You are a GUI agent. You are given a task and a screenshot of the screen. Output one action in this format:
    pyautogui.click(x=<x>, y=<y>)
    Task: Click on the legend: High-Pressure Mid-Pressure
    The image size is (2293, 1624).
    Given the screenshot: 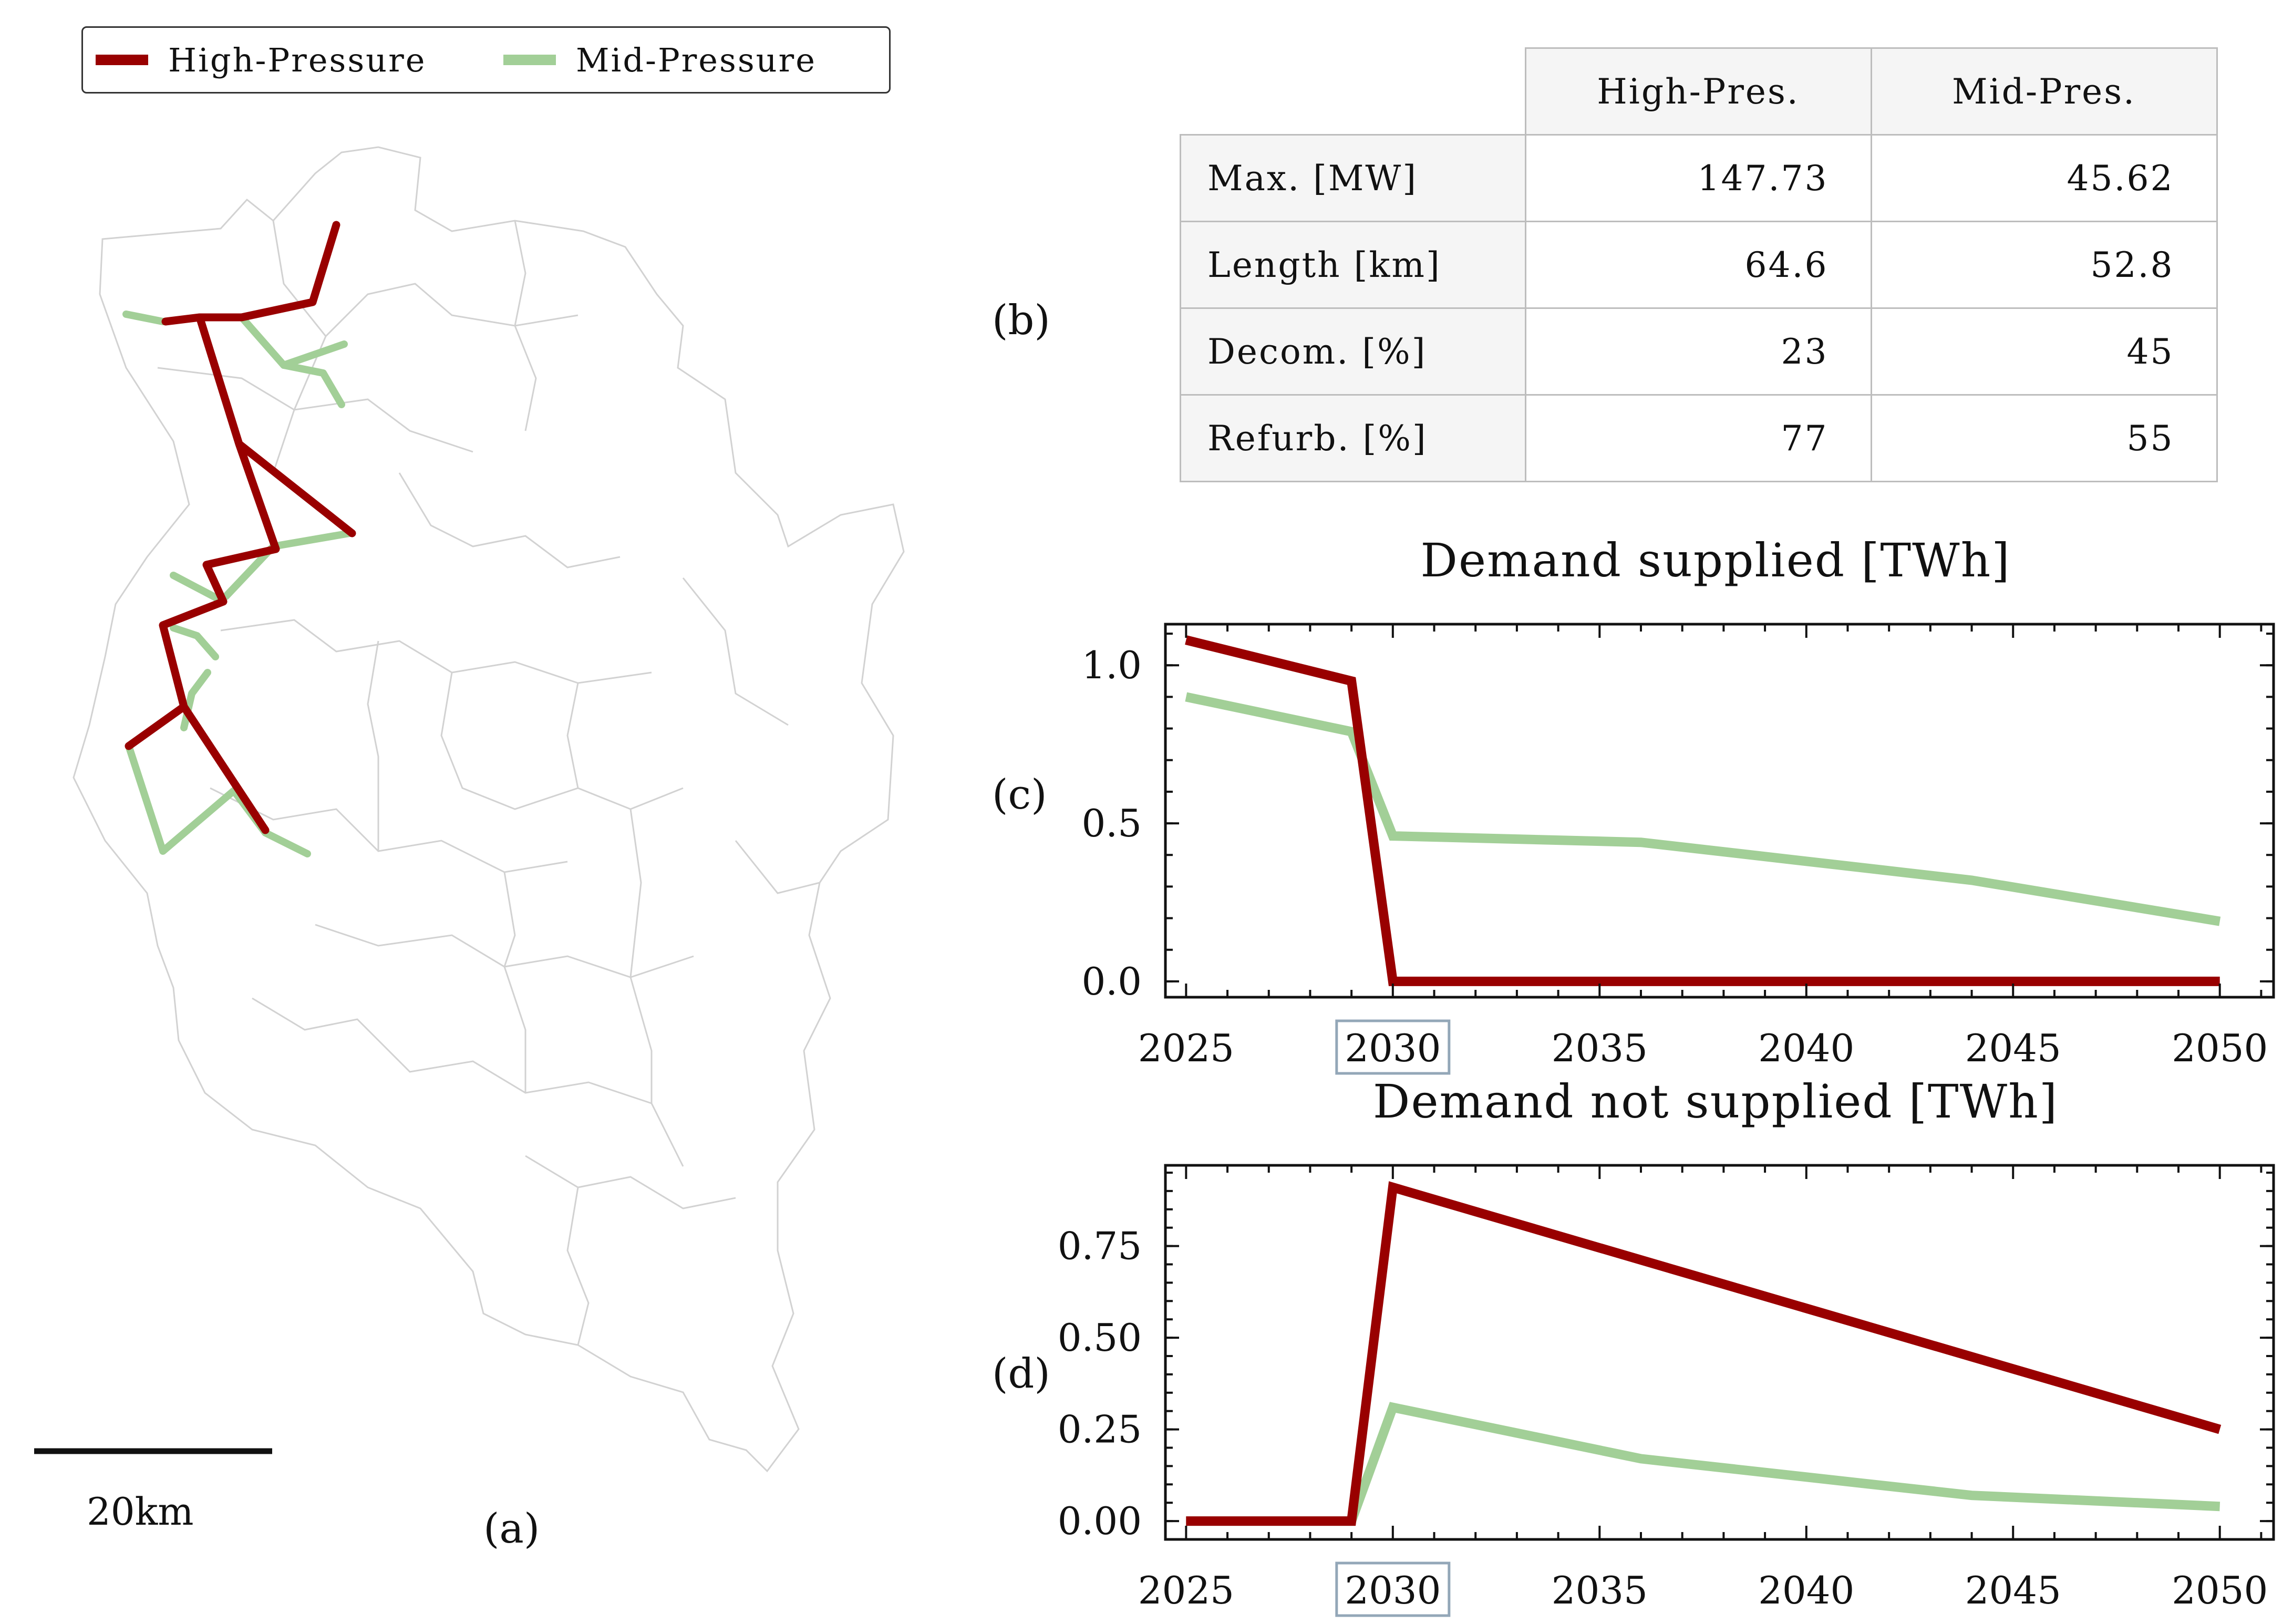 What is the action you would take?
    pyautogui.click(x=486, y=60)
    